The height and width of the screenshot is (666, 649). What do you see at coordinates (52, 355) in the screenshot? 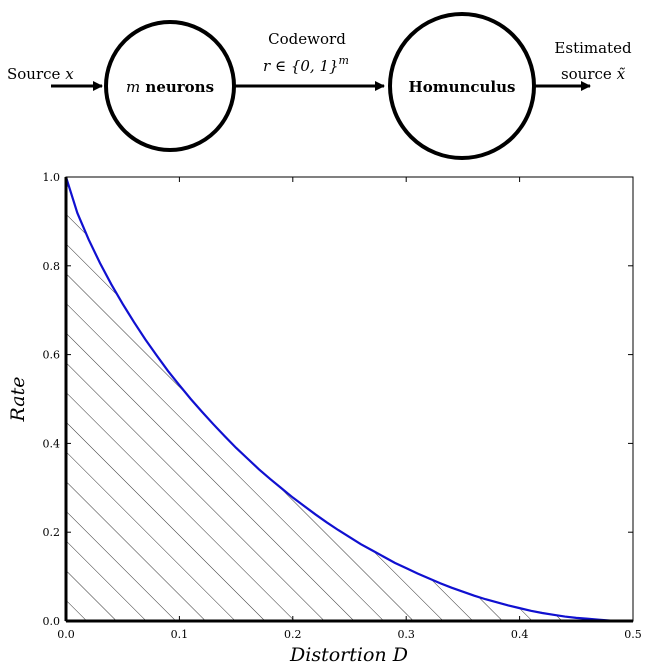
I see `y-tick-label: 0.6` at bounding box center [52, 355].